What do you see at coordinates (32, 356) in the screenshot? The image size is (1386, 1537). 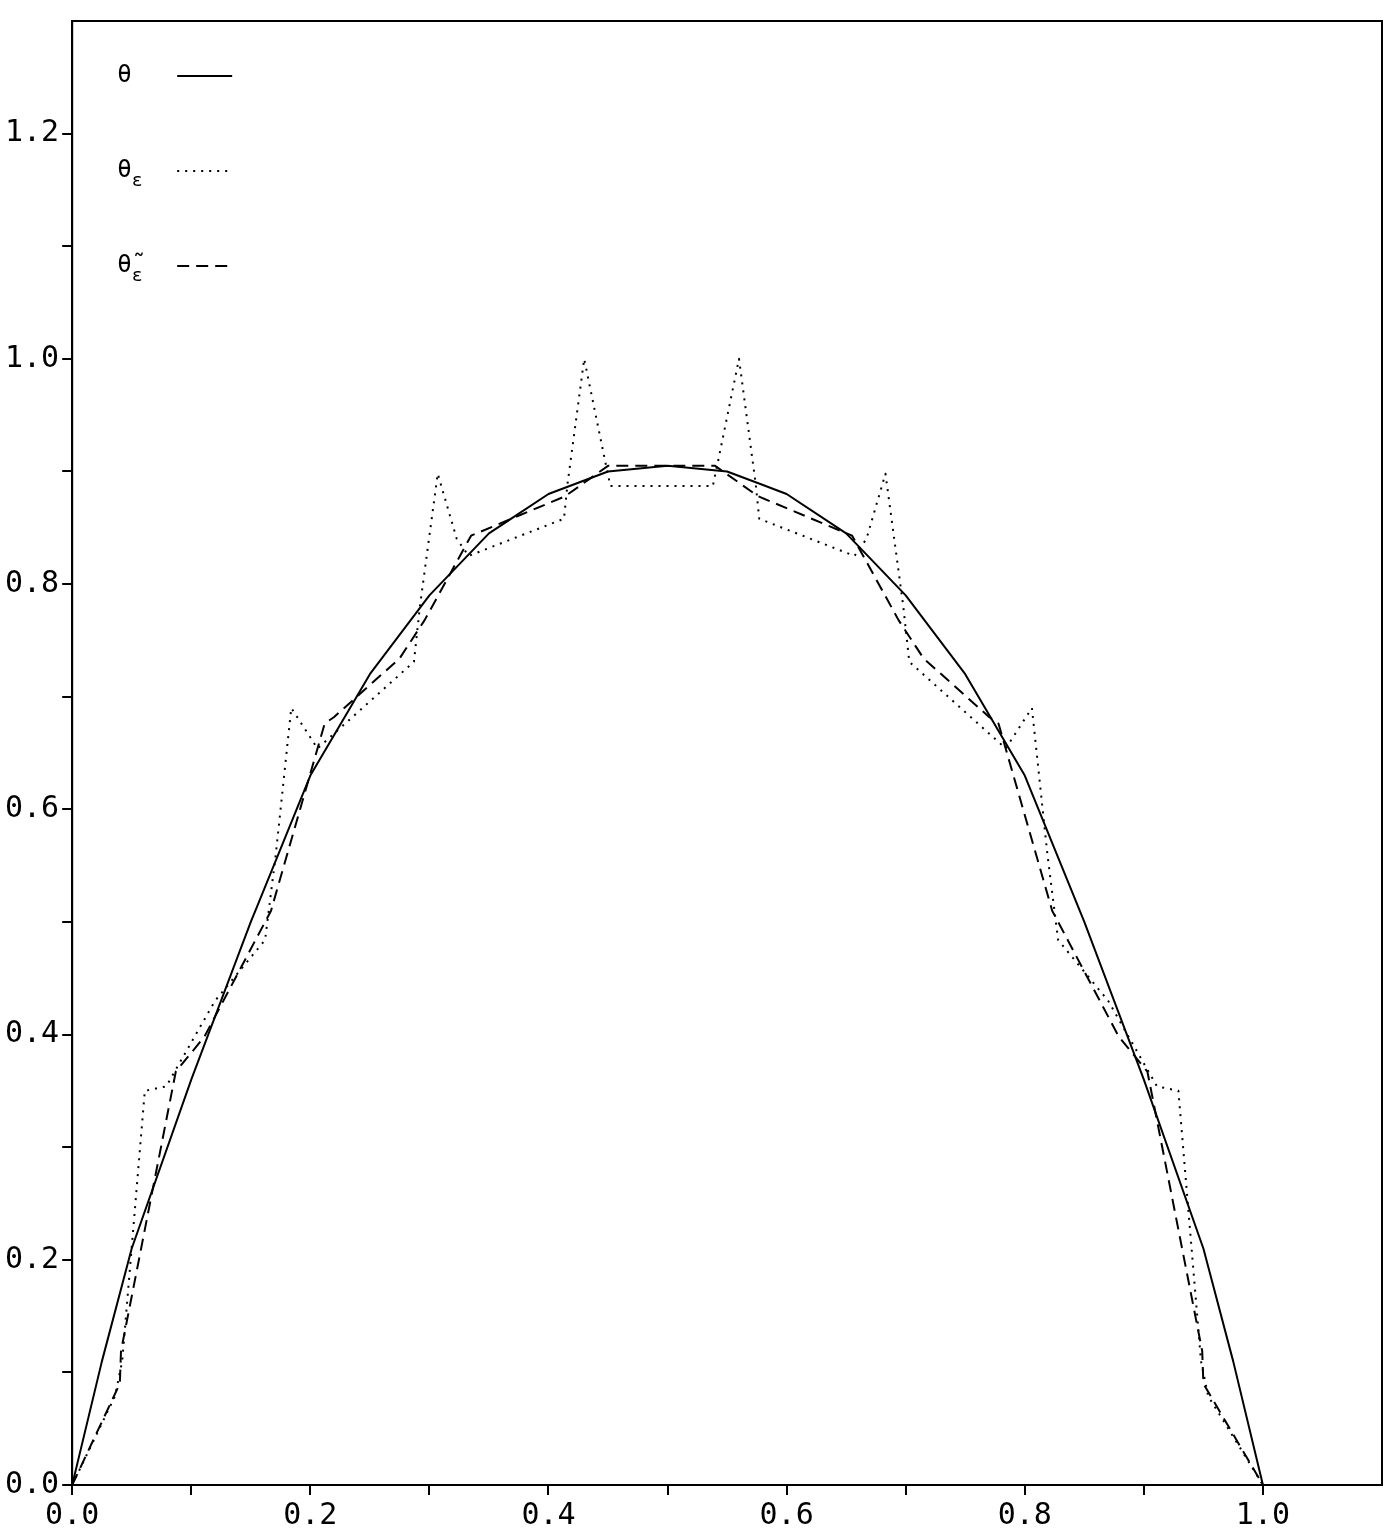 I see `y-tick-label: 1.0` at bounding box center [32, 356].